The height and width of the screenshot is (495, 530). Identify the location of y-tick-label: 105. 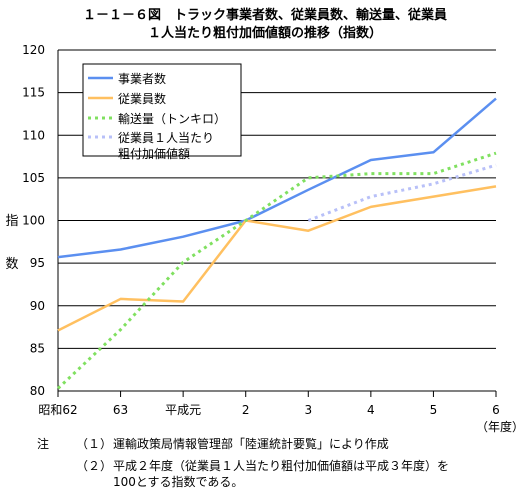
(33, 178).